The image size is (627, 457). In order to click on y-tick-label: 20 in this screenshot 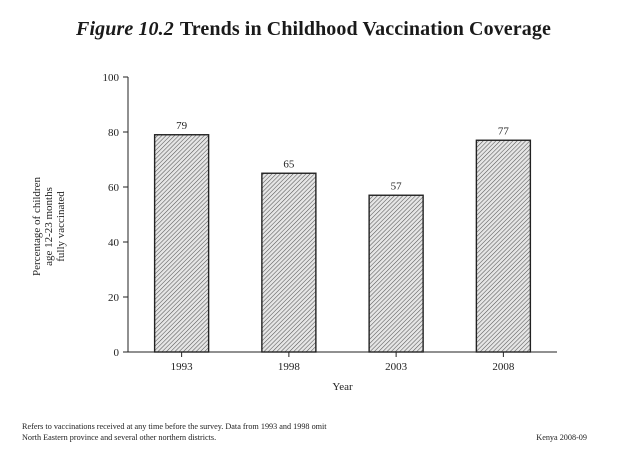, I will do `click(114, 298)`.